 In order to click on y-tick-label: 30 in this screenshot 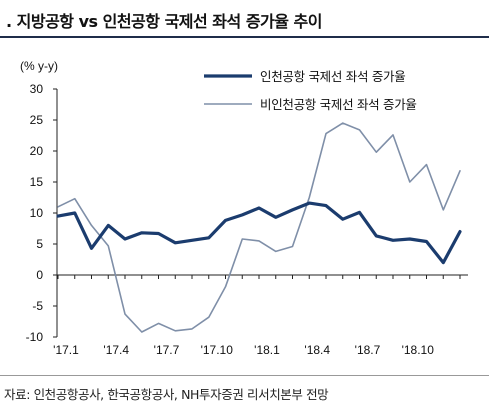, I will do `click(37, 89)`.